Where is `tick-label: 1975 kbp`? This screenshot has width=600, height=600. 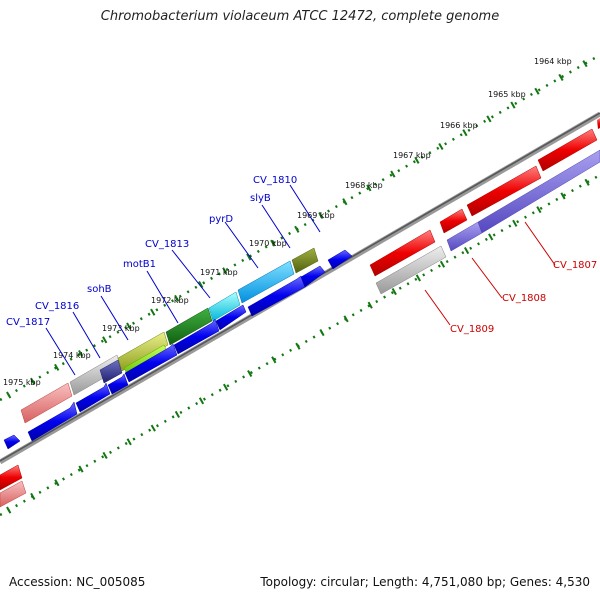
tick-label: 1975 kbp is located at coordinates (22, 382).